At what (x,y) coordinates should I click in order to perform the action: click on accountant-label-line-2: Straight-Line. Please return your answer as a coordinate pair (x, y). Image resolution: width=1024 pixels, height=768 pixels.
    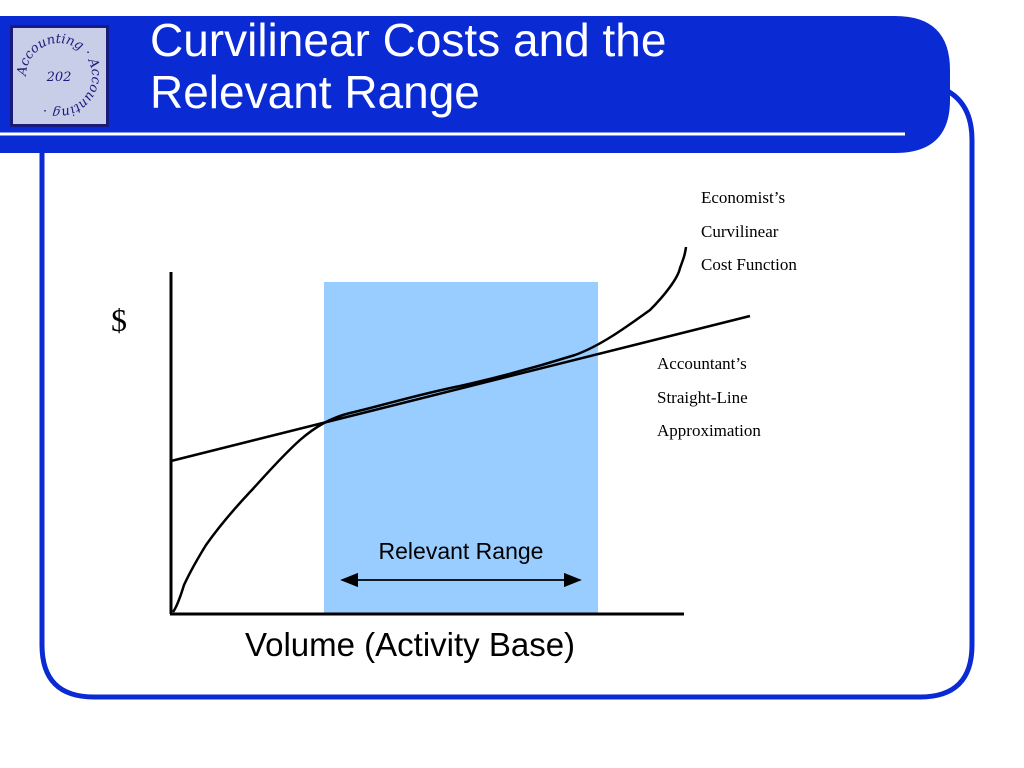
    Looking at the image, I should click on (702, 397).